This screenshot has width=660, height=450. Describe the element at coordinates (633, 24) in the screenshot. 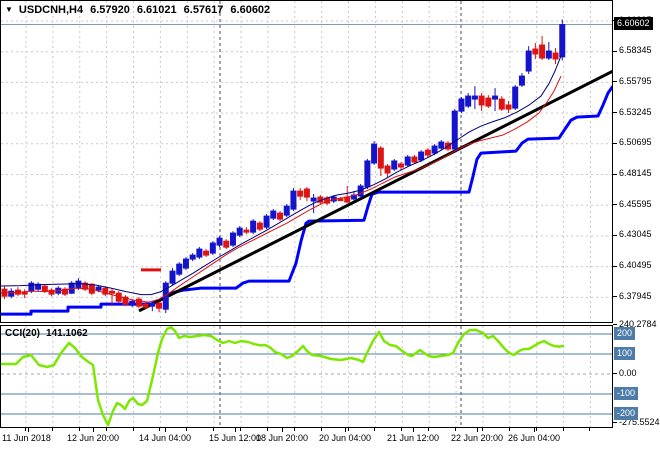

I see `current-price-badge: 6.60602` at that location.